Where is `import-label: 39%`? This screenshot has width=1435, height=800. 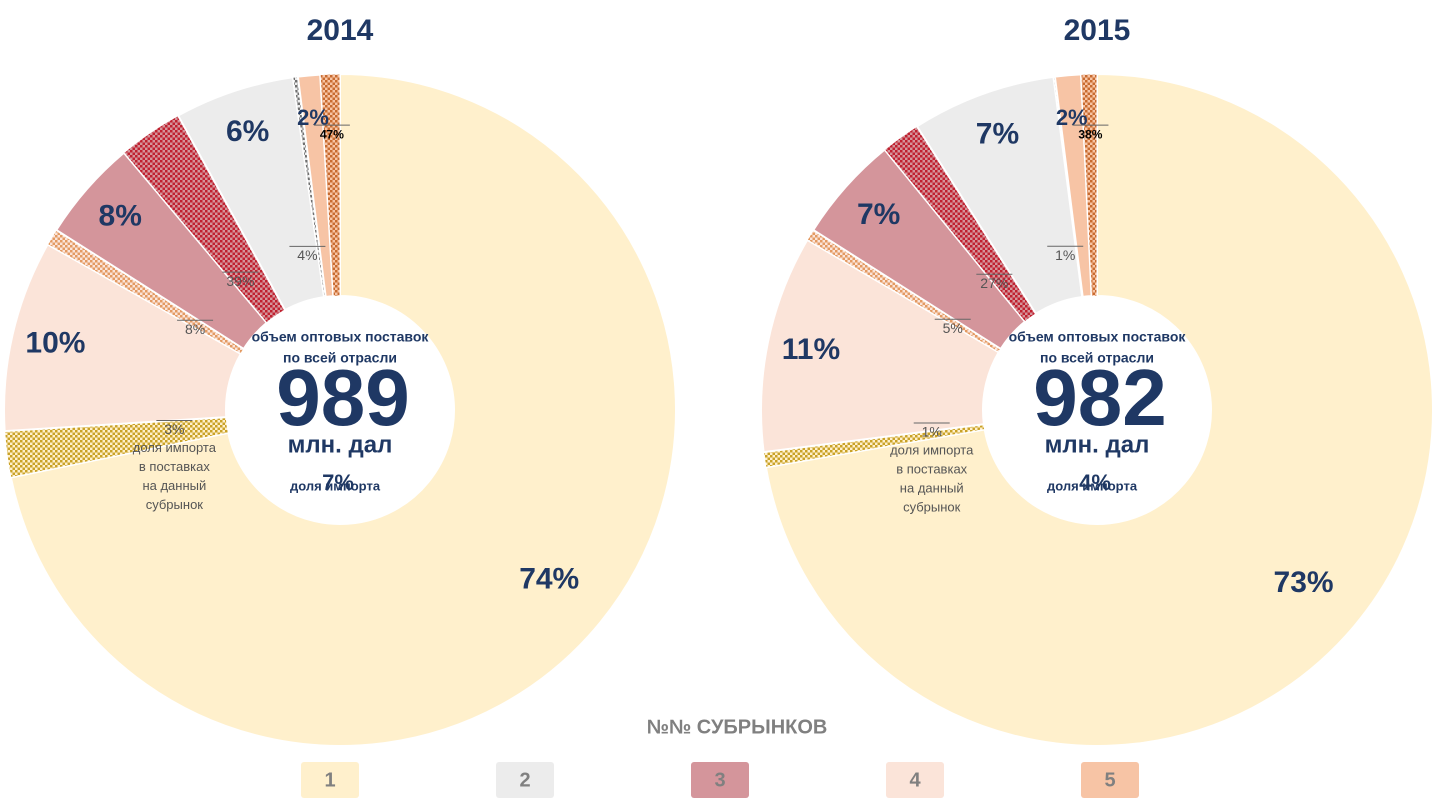 import-label: 39% is located at coordinates (240, 281).